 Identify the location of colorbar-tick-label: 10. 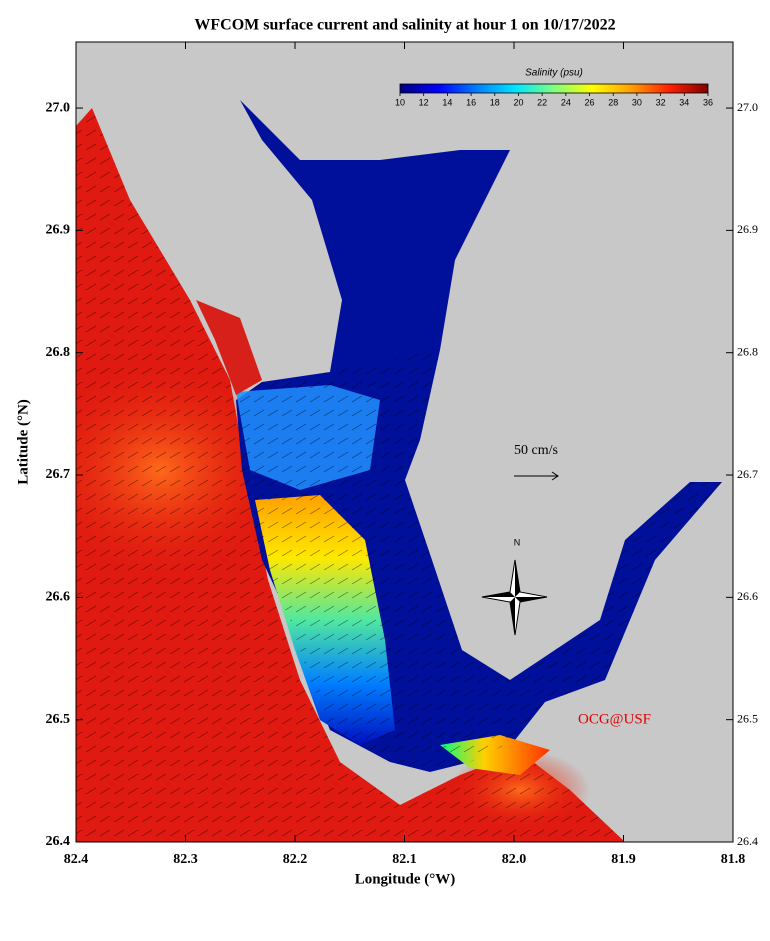
(400, 102).